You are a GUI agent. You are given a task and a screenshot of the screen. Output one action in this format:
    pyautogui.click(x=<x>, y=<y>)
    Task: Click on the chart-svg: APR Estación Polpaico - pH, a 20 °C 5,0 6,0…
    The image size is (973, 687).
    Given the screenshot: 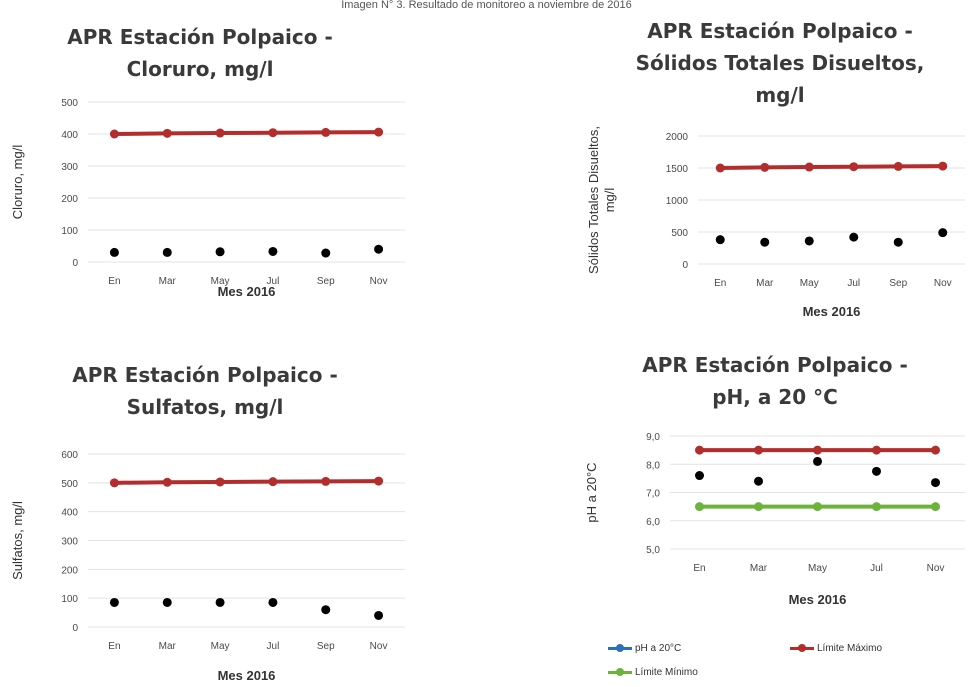 What is the action you would take?
    pyautogui.click(x=774, y=480)
    